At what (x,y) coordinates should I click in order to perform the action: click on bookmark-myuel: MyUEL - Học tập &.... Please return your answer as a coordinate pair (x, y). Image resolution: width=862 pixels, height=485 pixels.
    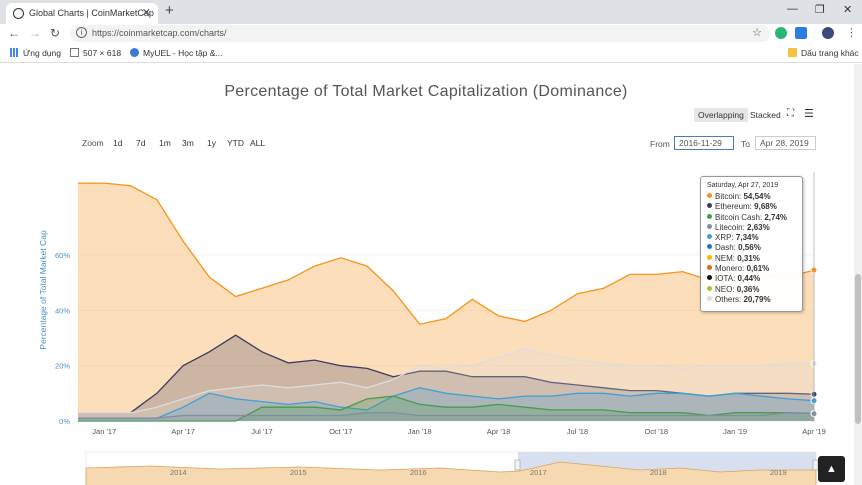
    Looking at the image, I should click on (176, 53).